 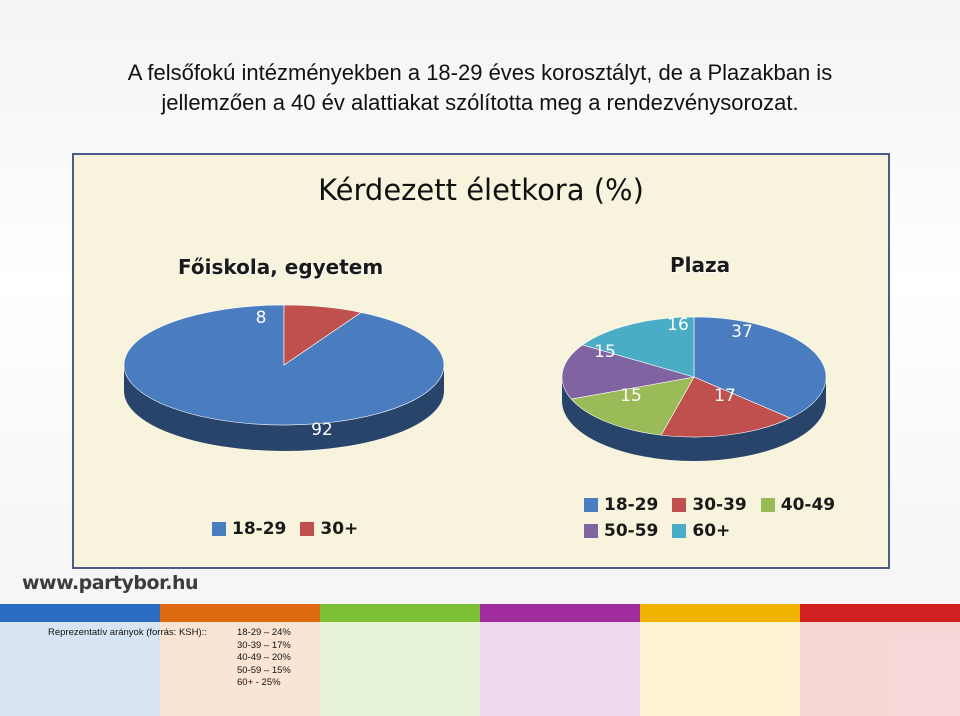 What do you see at coordinates (284, 377) in the screenshot?
I see `pie-1: 92 8` at bounding box center [284, 377].